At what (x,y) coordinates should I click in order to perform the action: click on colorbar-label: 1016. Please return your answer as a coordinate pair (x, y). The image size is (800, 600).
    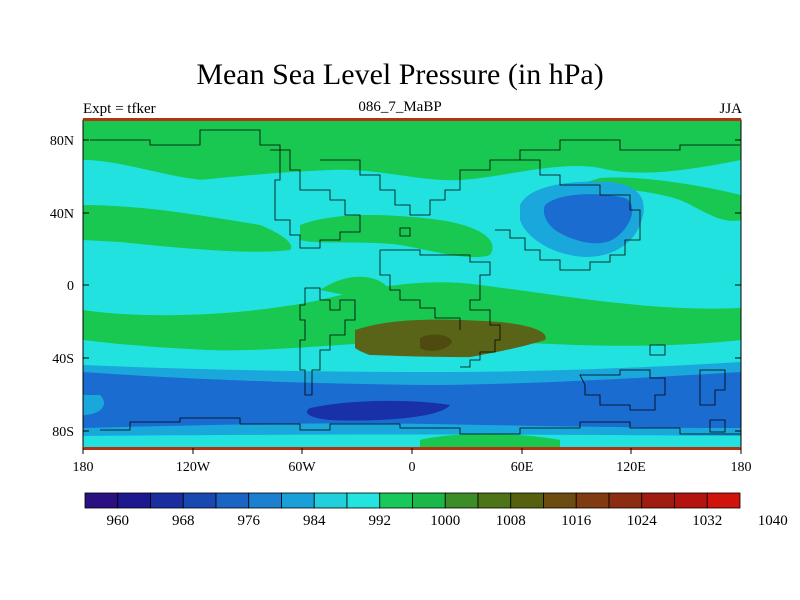
    Looking at the image, I should click on (576, 521).